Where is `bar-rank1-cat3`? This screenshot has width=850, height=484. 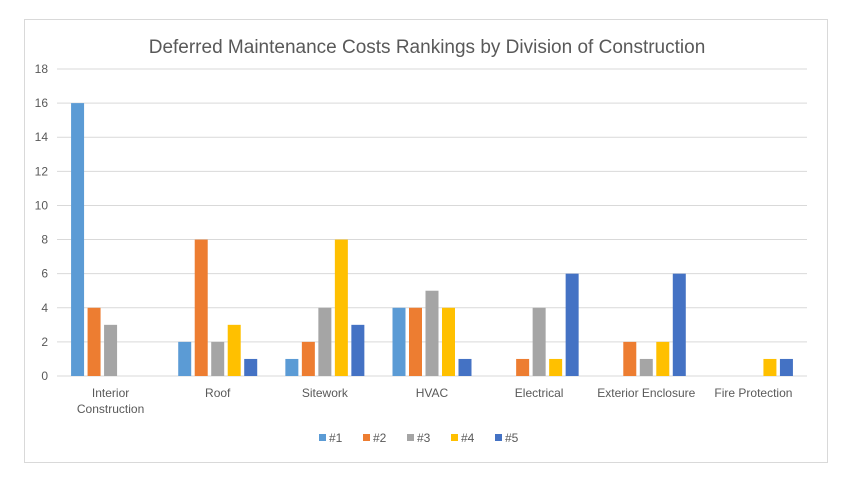
bar-rank1-cat3 is located at coordinates (399, 341).